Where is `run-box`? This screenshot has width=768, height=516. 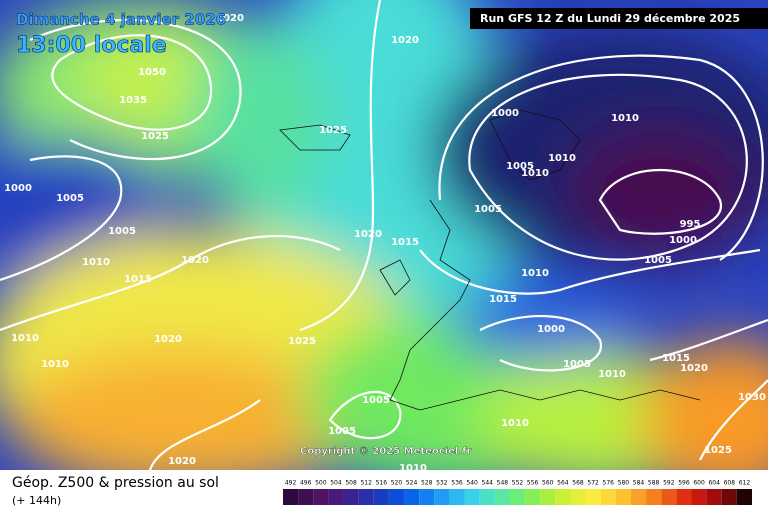 run-box is located at coordinates (619, 18).